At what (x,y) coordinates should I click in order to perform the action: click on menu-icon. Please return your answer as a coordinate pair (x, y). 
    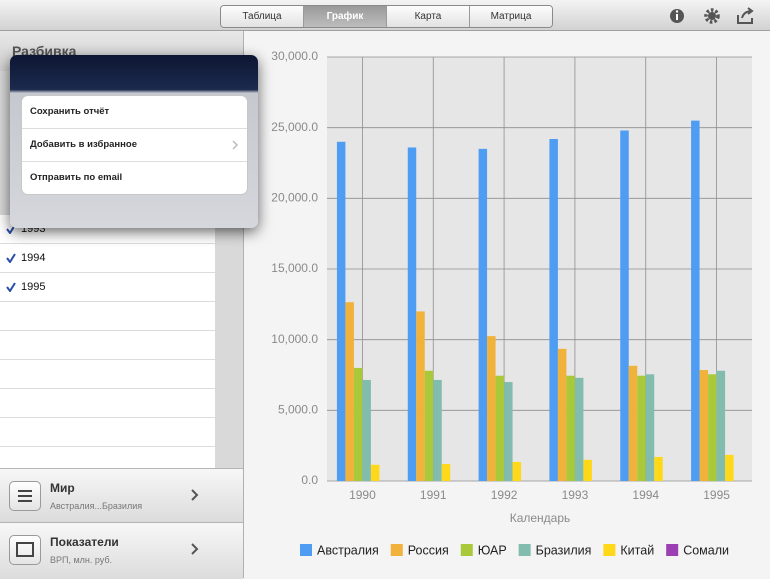
    Looking at the image, I should click on (25, 496).